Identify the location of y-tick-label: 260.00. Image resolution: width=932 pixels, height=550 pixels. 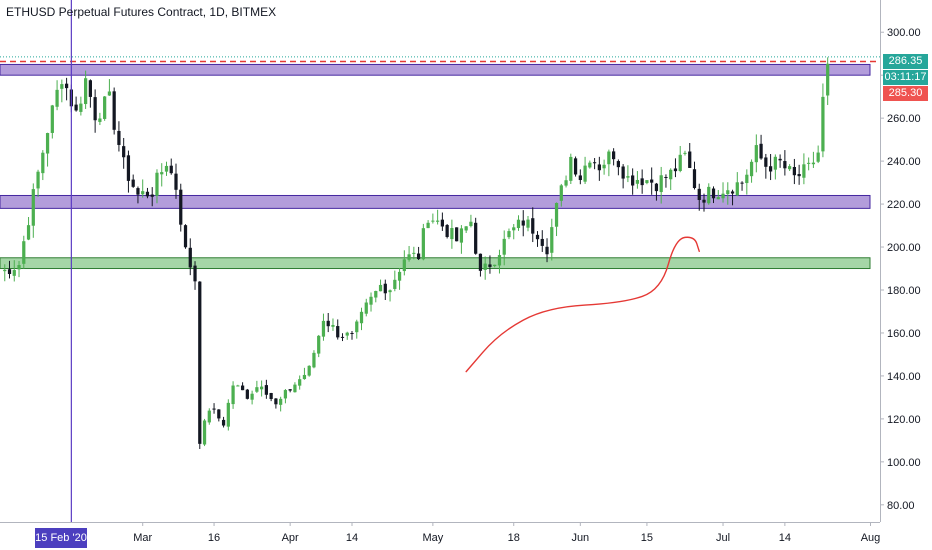
(904, 119).